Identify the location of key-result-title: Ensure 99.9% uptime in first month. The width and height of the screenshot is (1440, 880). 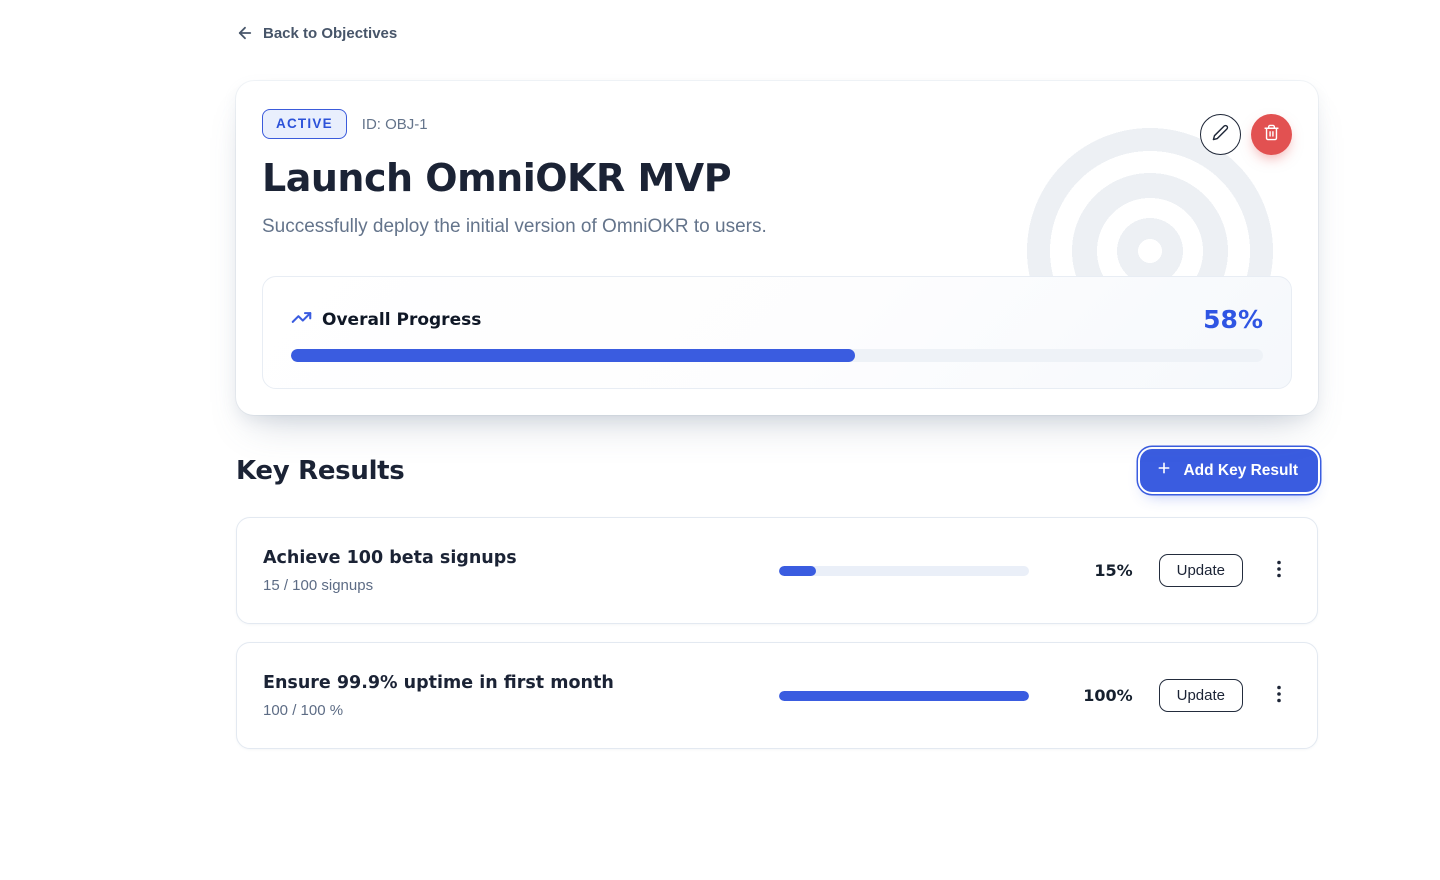
(438, 682).